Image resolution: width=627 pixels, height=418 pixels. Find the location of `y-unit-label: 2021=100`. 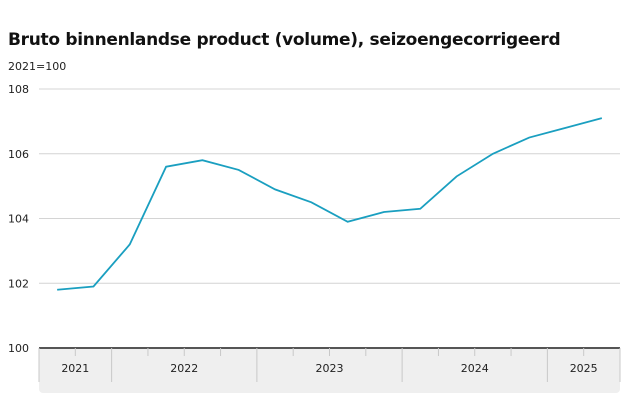

y-unit-label: 2021=100 is located at coordinates (37, 66).